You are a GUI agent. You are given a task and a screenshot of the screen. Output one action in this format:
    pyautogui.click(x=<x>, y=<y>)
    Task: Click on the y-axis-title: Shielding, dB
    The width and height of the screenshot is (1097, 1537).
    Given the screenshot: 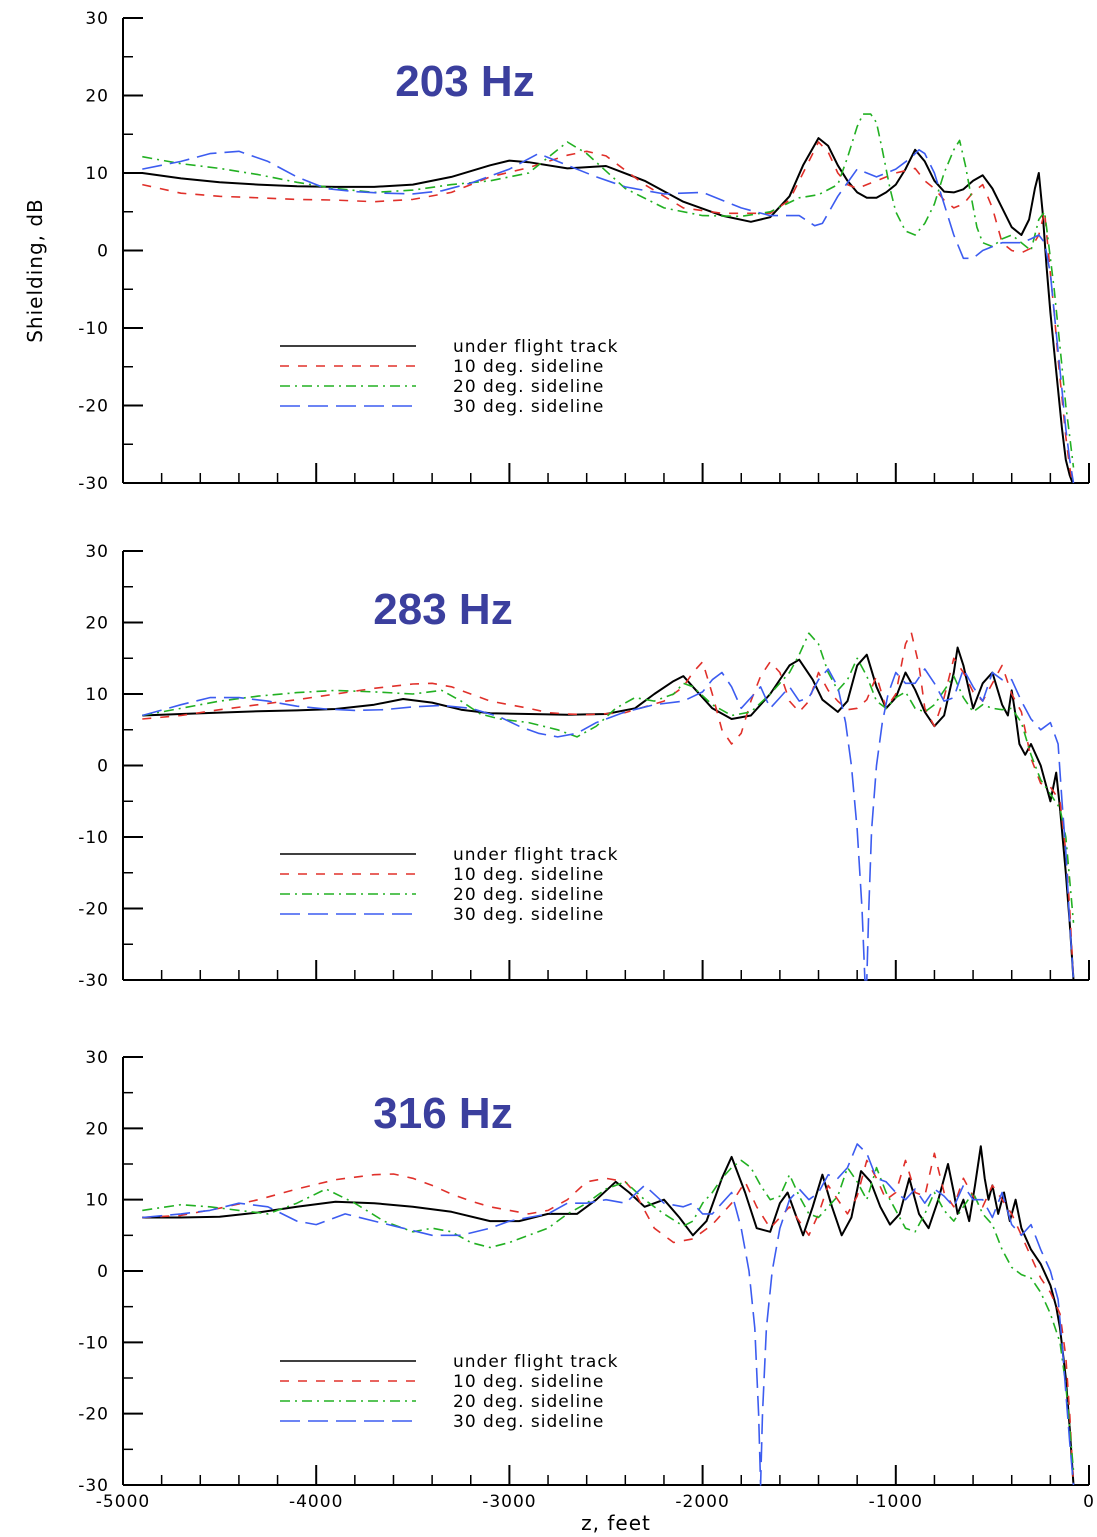 What is the action you would take?
    pyautogui.click(x=35, y=270)
    